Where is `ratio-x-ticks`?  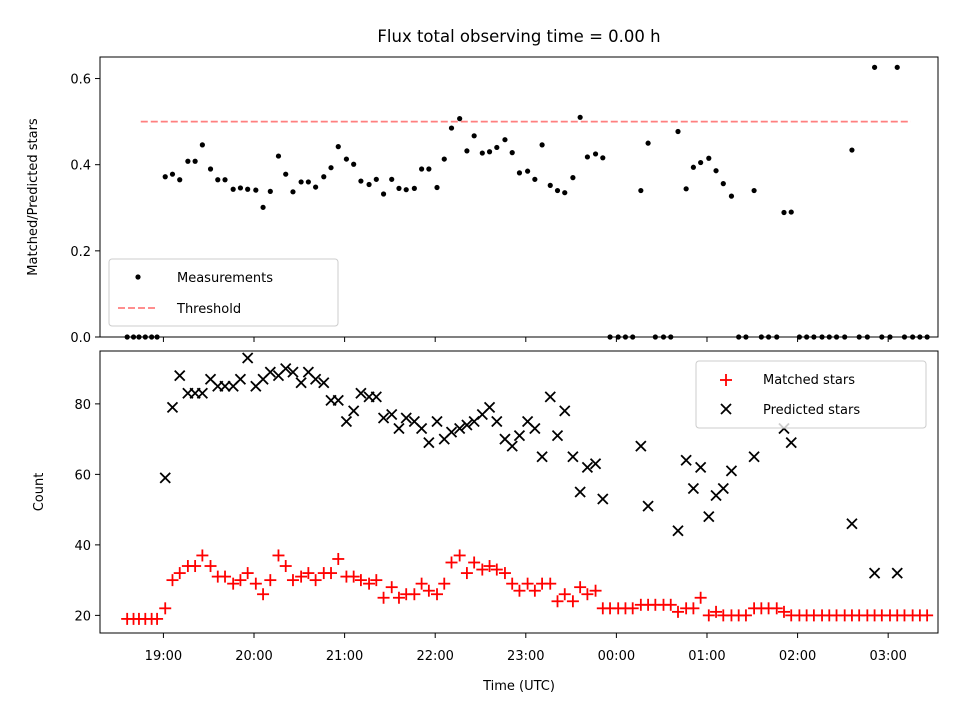
ratio-x-ticks is located at coordinates (525, 339).